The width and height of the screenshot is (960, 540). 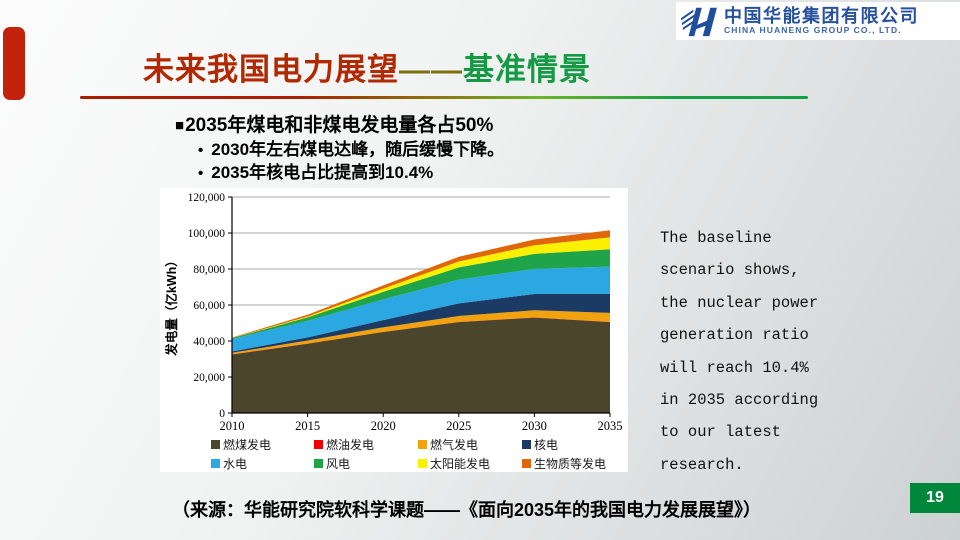 I want to click on annotation-line: in 2035 according, so click(x=739, y=400).